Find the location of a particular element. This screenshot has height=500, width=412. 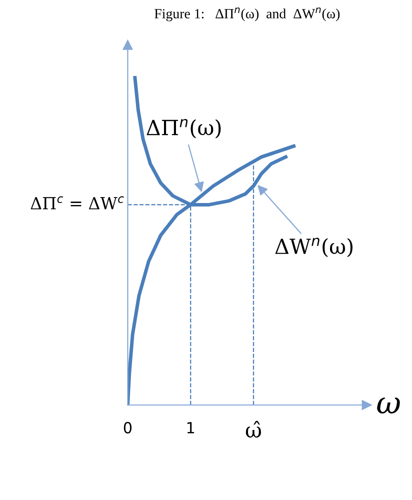

text: ΔW$^{n}$(ω) is located at coordinates (314, 248).